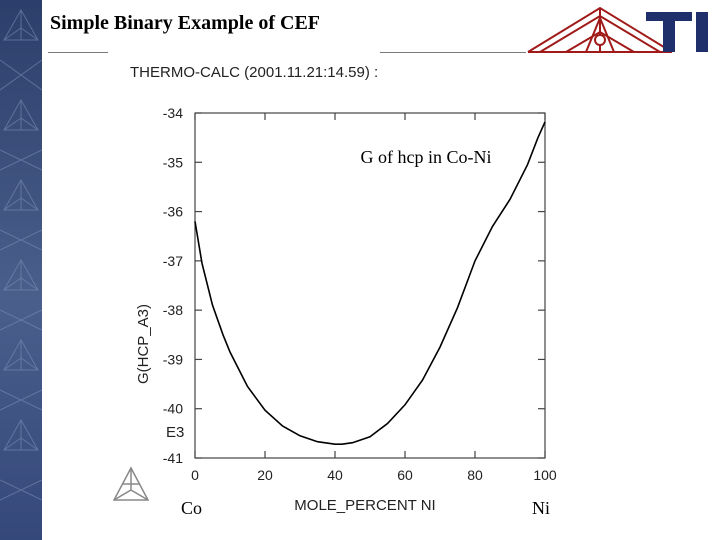 Image resolution: width=720 pixels, height=540 pixels. I want to click on x-tick-label: 20, so click(265, 475).